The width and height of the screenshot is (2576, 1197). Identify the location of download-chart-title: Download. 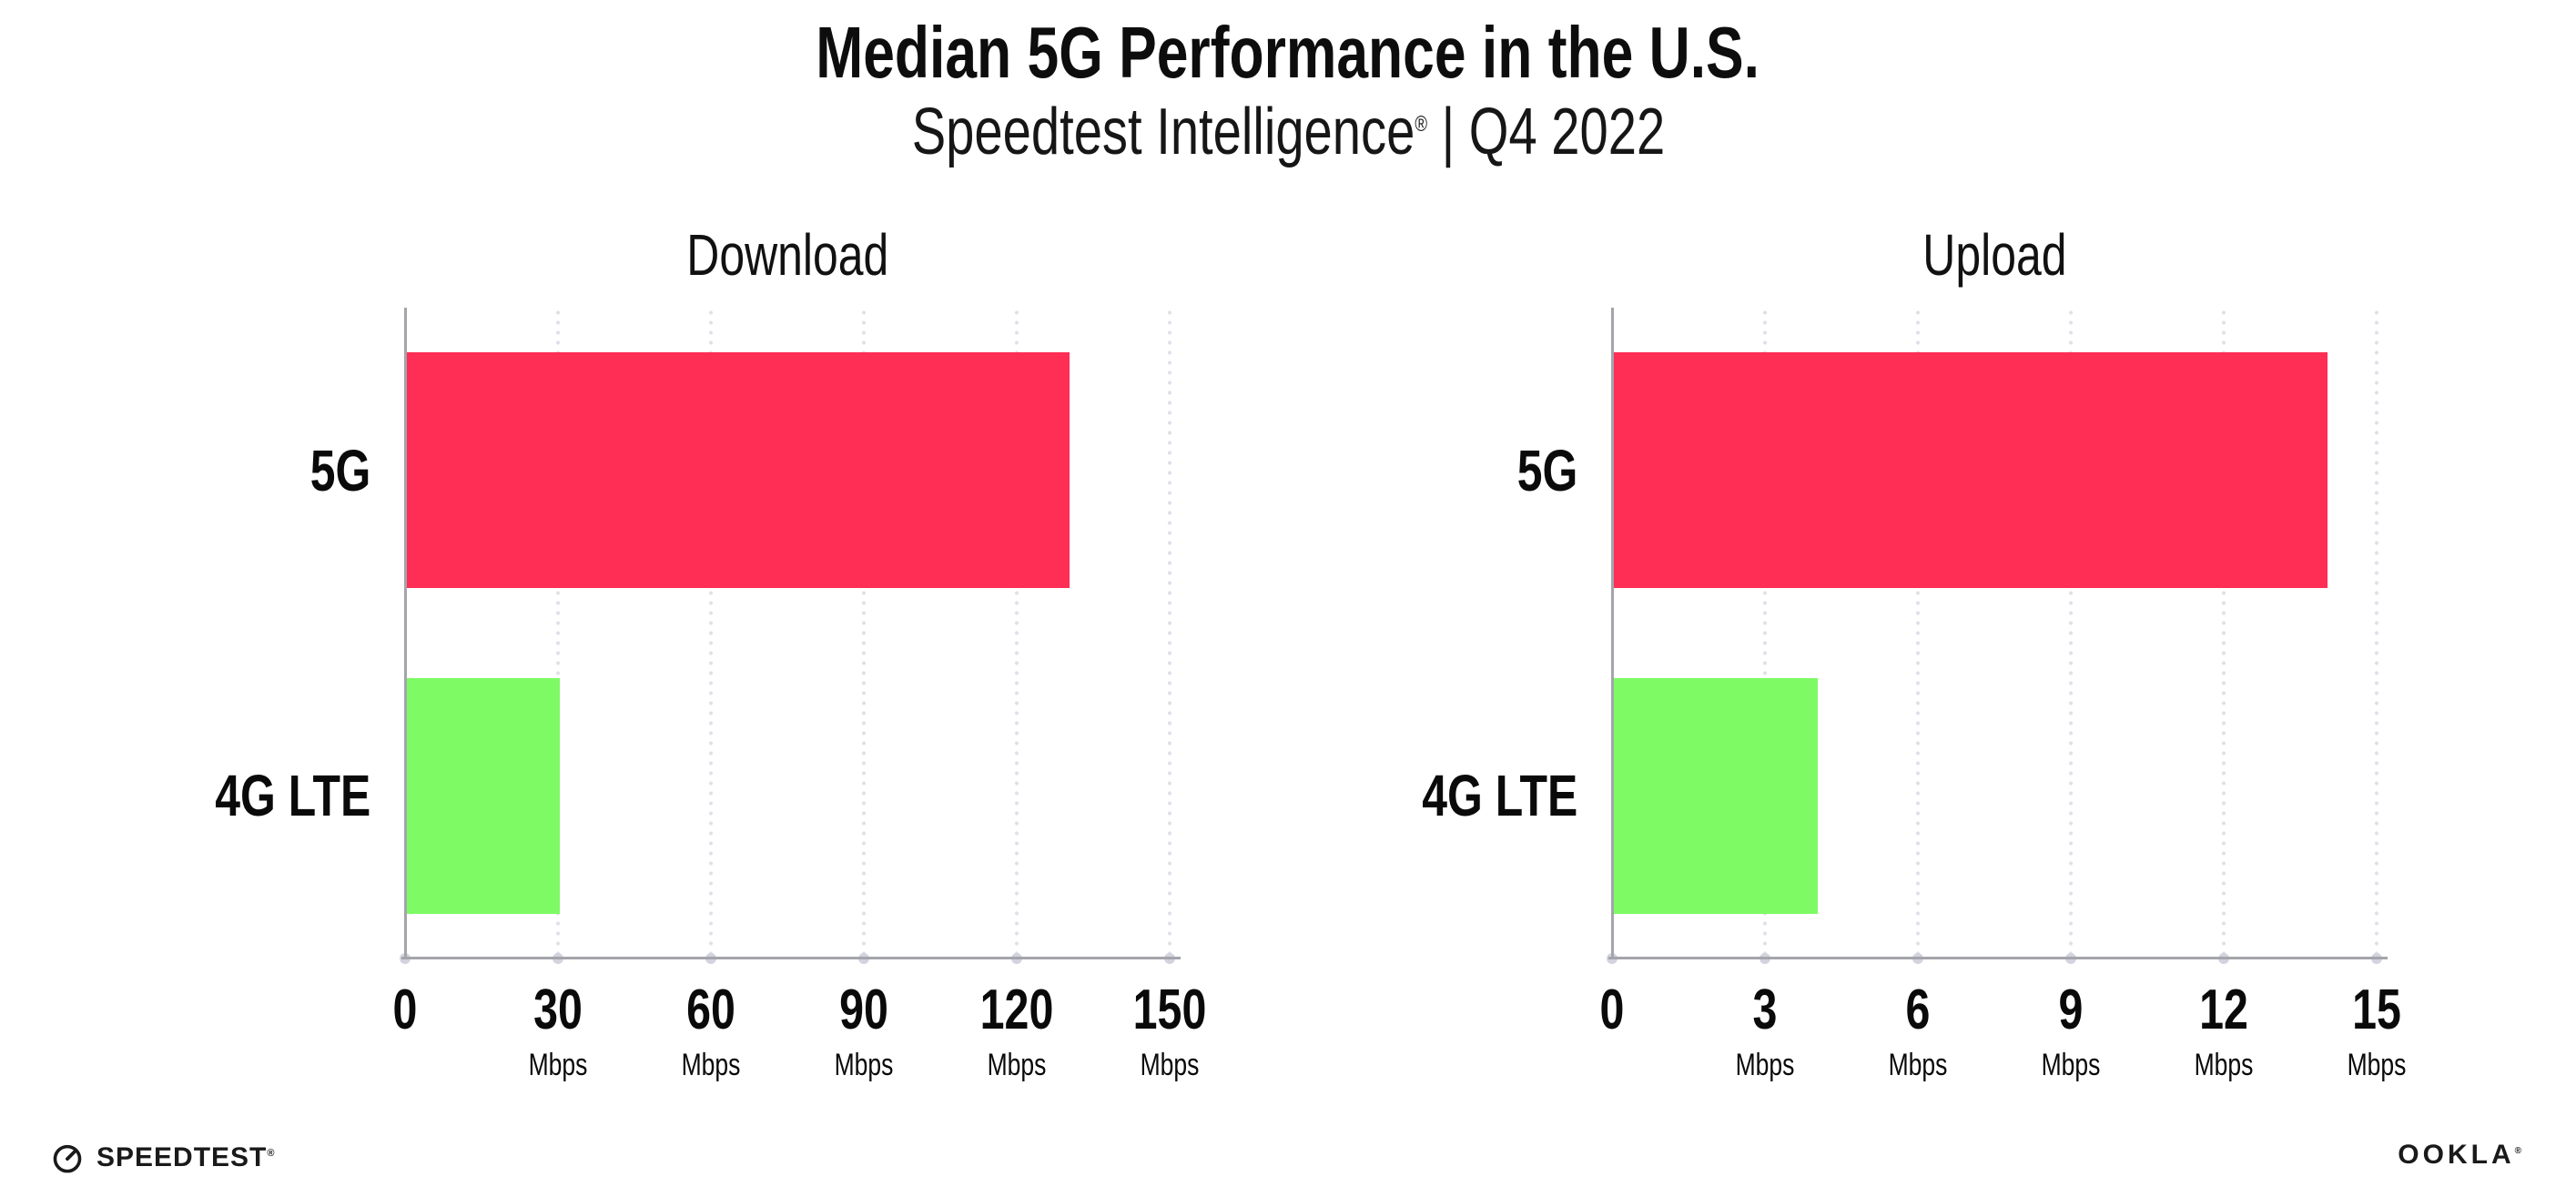
(787, 255).